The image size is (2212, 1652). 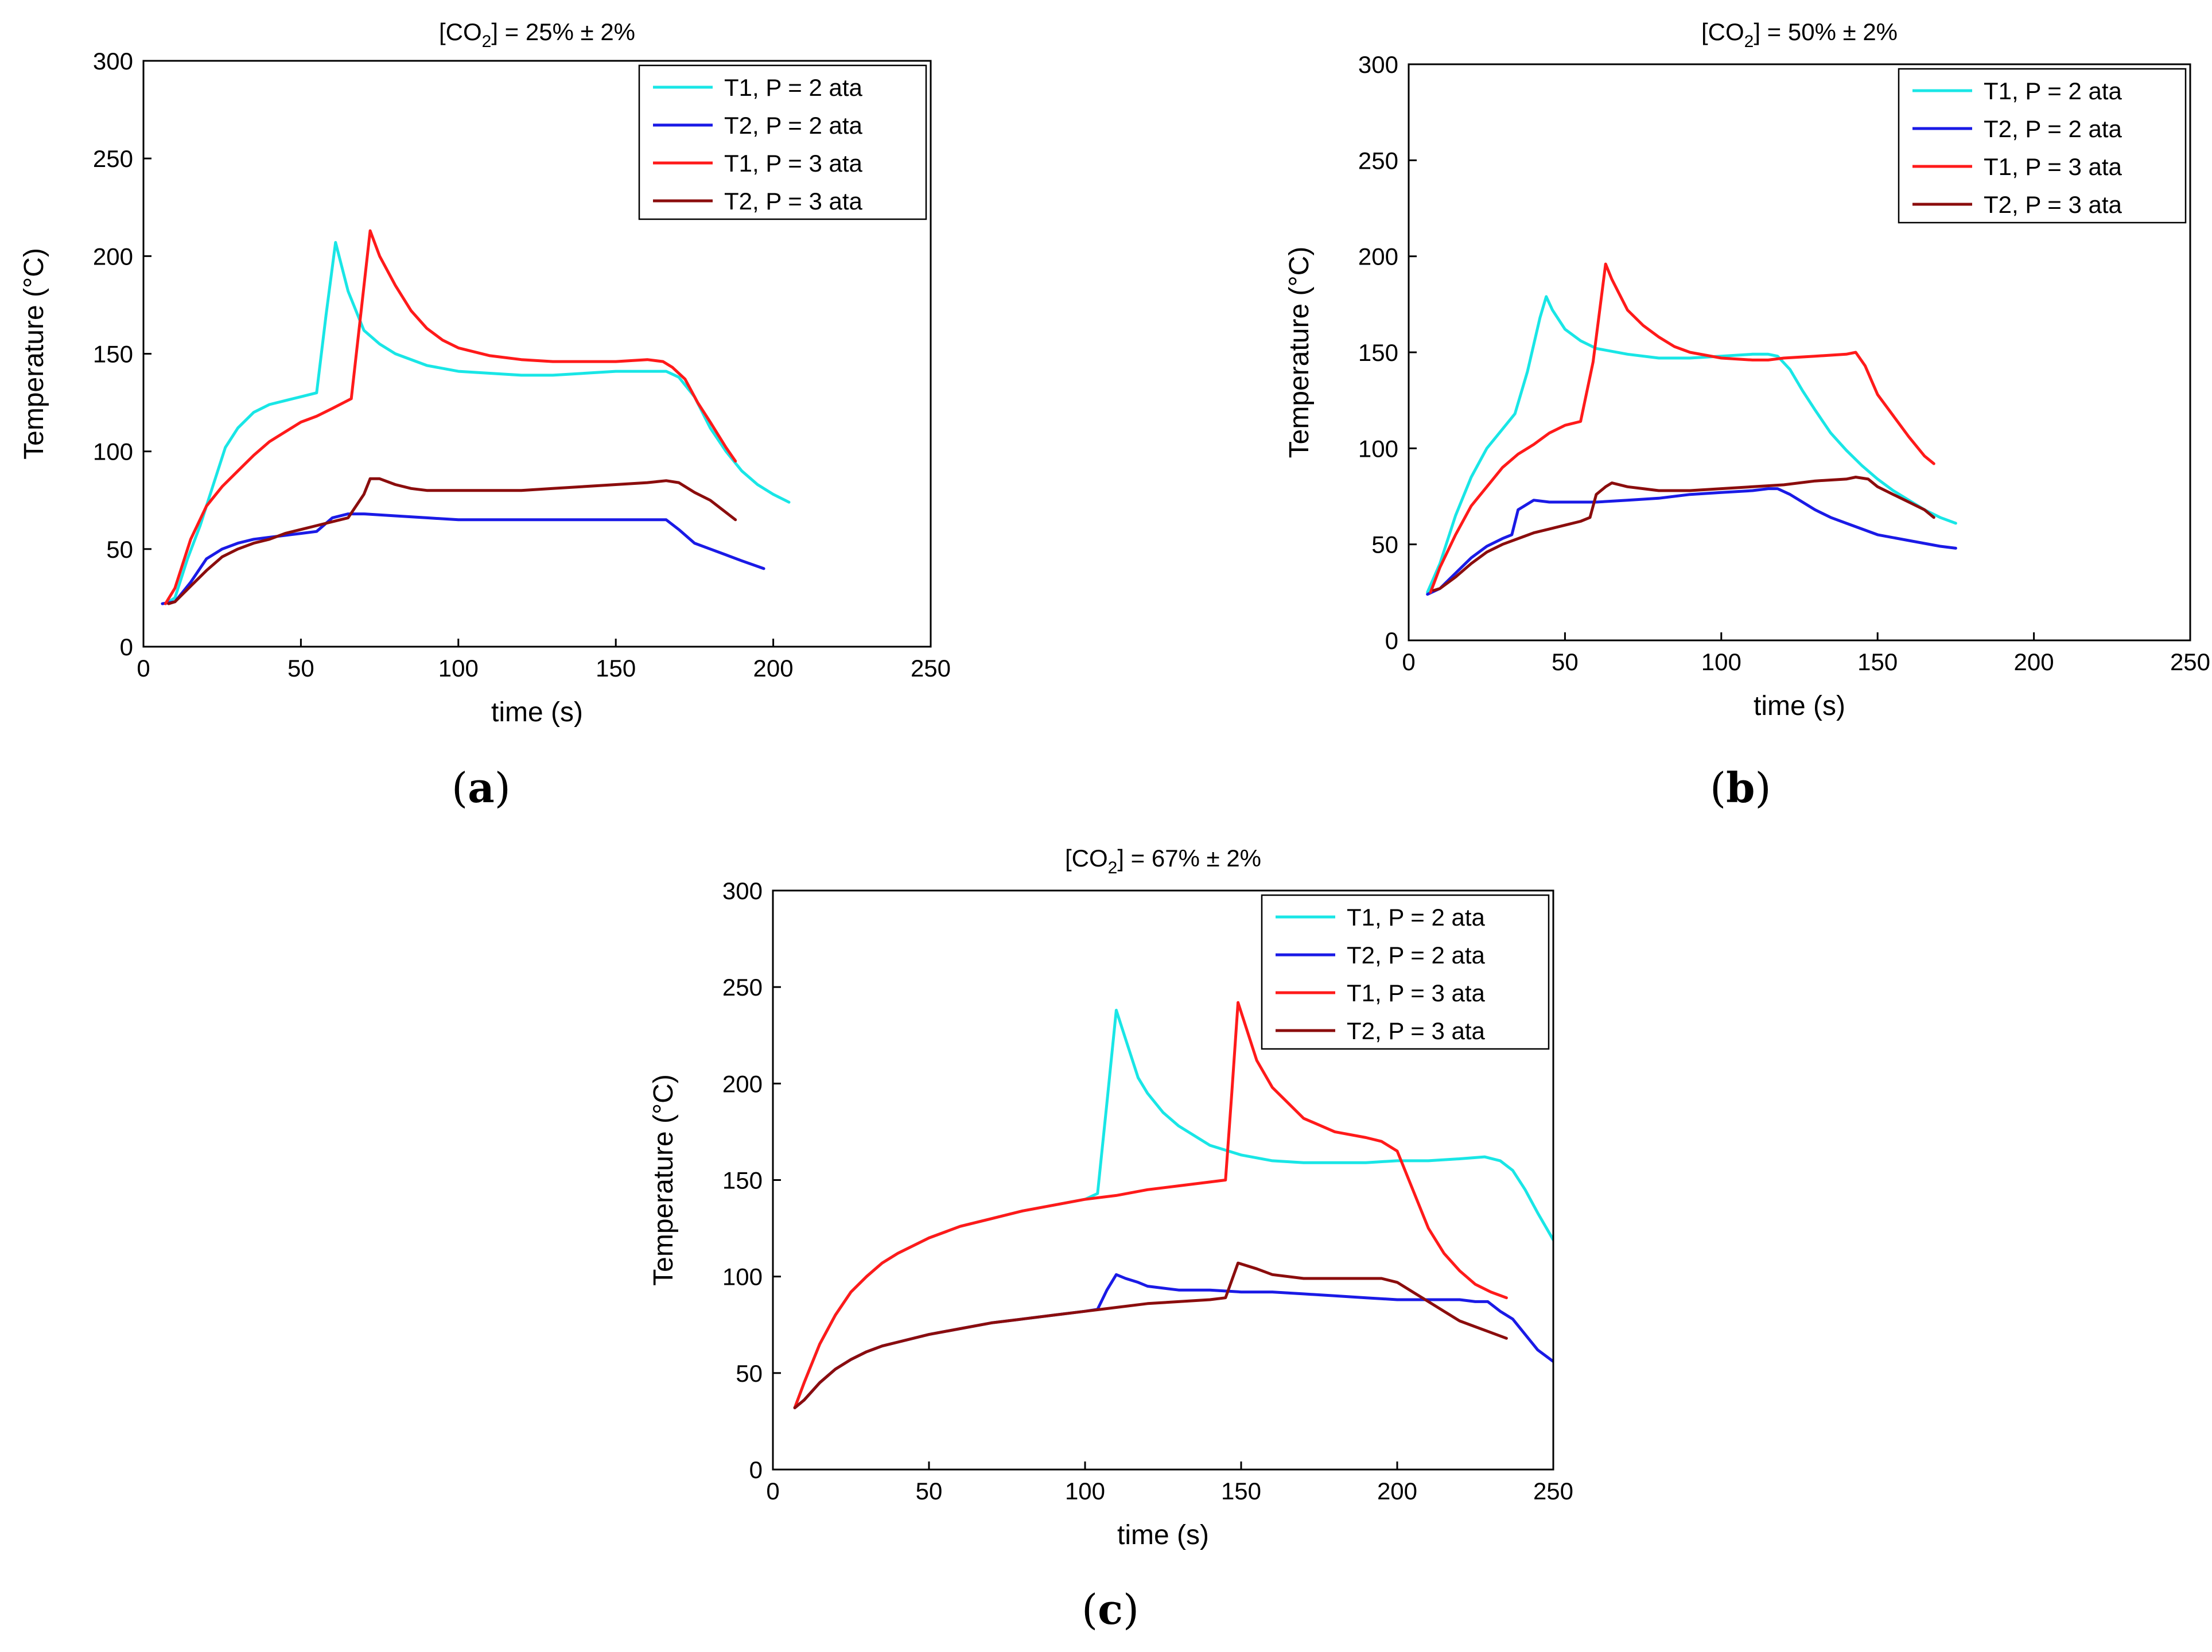 I want to click on chart-title: [CO2] = 25% ± 2%, so click(x=537, y=34).